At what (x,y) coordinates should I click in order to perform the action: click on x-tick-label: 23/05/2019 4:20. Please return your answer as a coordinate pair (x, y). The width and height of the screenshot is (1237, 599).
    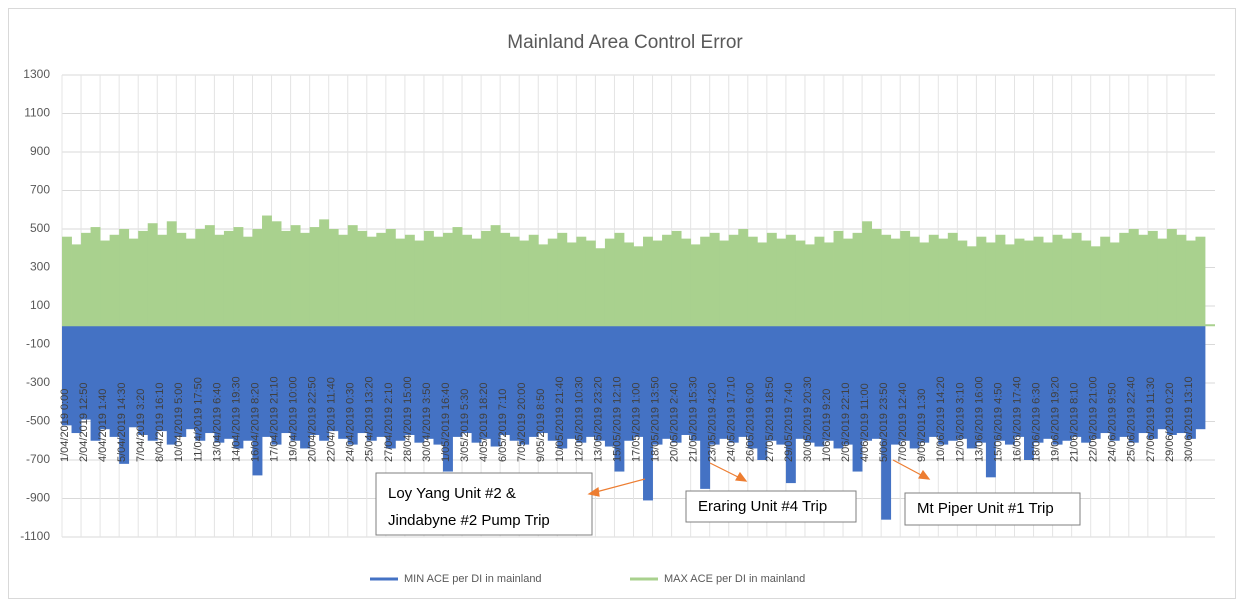
    Looking at the image, I should click on (713, 422).